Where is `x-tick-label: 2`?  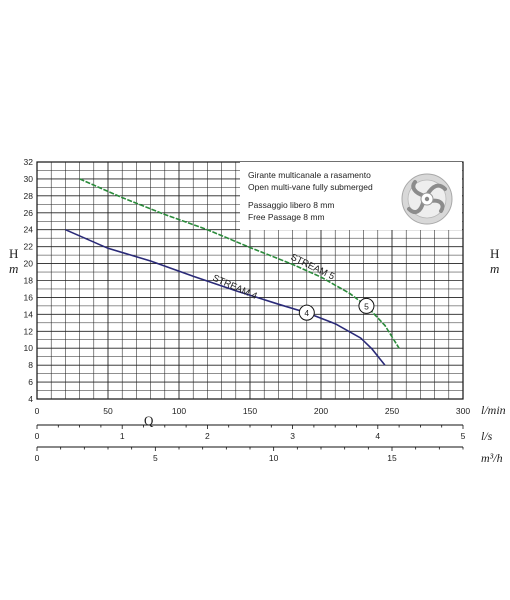 x-tick-label: 2 is located at coordinates (207, 436).